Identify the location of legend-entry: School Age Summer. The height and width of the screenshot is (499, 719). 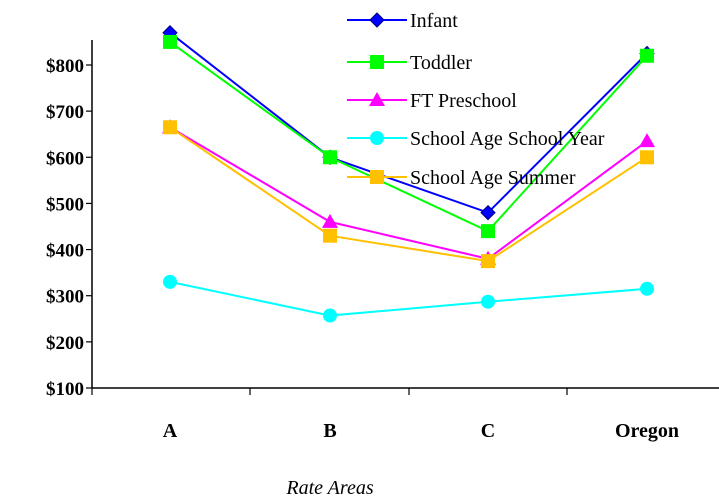
(461, 178).